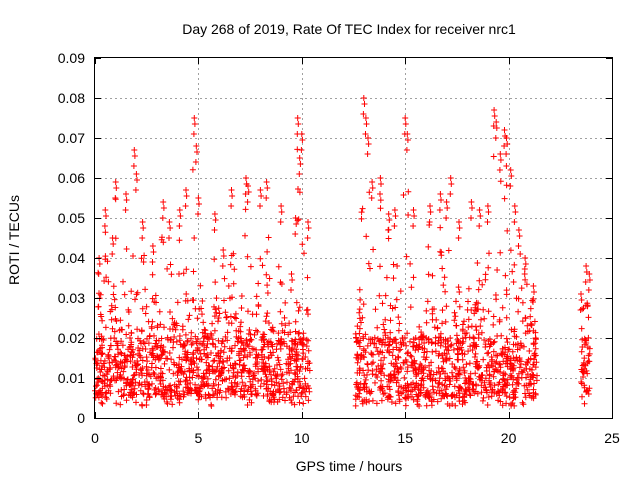  Describe the element at coordinates (14, 240) in the screenshot. I see `y-axis-label: ROTI / TECUs` at that location.